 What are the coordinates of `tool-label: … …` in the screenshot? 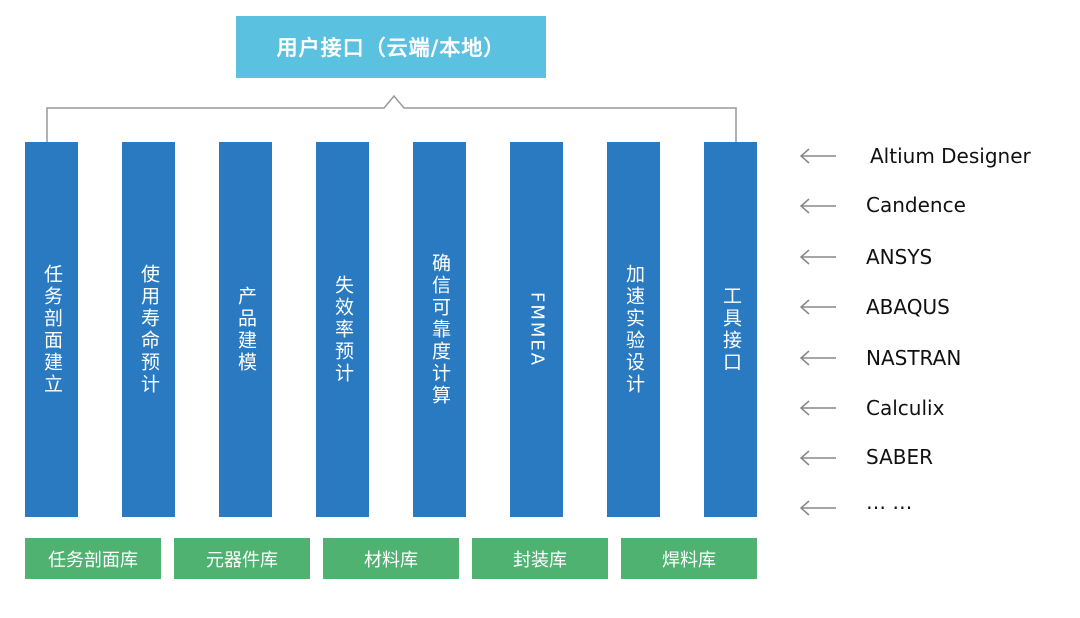 It's located at (889, 502).